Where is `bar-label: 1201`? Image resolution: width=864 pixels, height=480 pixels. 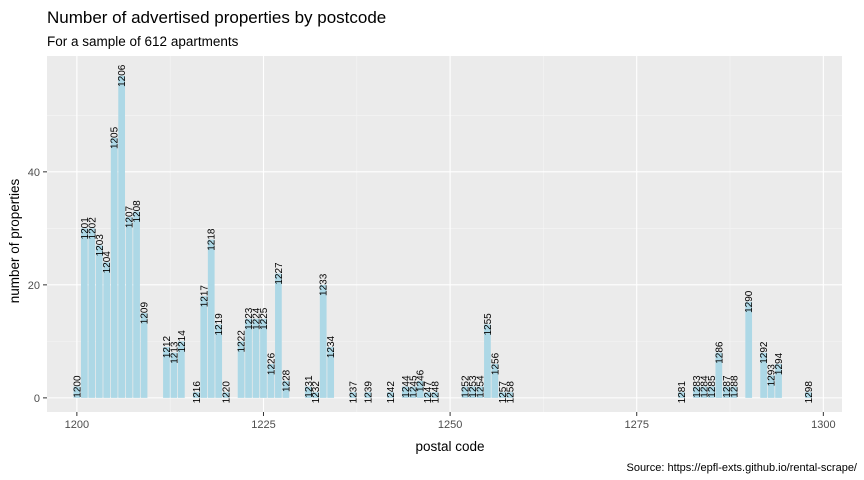
bar-label: 1201 is located at coordinates (85, 228).